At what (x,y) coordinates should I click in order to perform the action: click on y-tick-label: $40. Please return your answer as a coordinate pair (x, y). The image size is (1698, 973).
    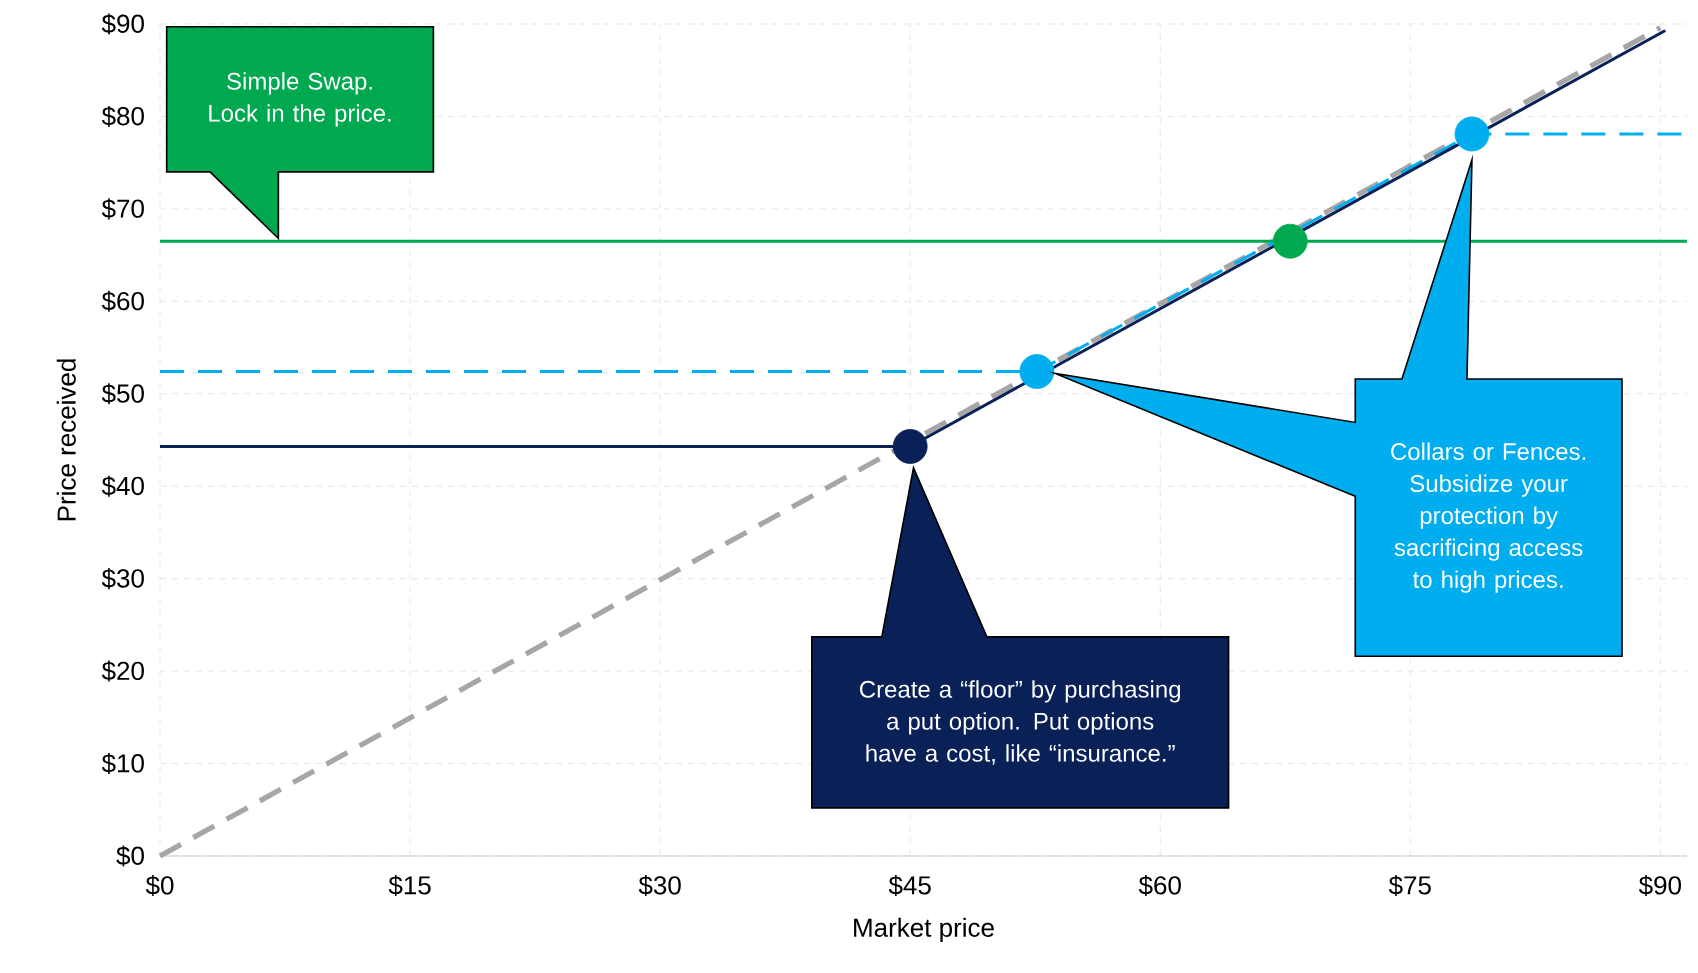
    Looking at the image, I should click on (122, 486).